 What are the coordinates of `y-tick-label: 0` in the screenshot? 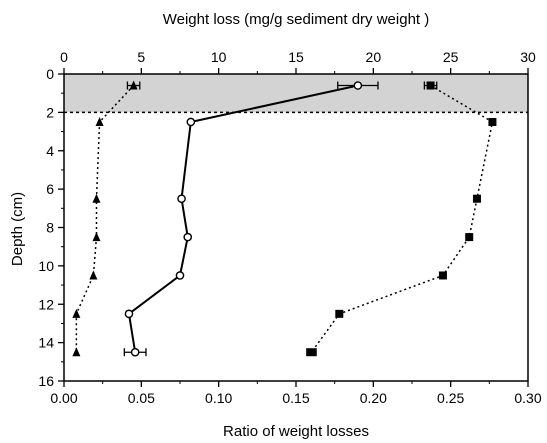 It's located at (50, 74).